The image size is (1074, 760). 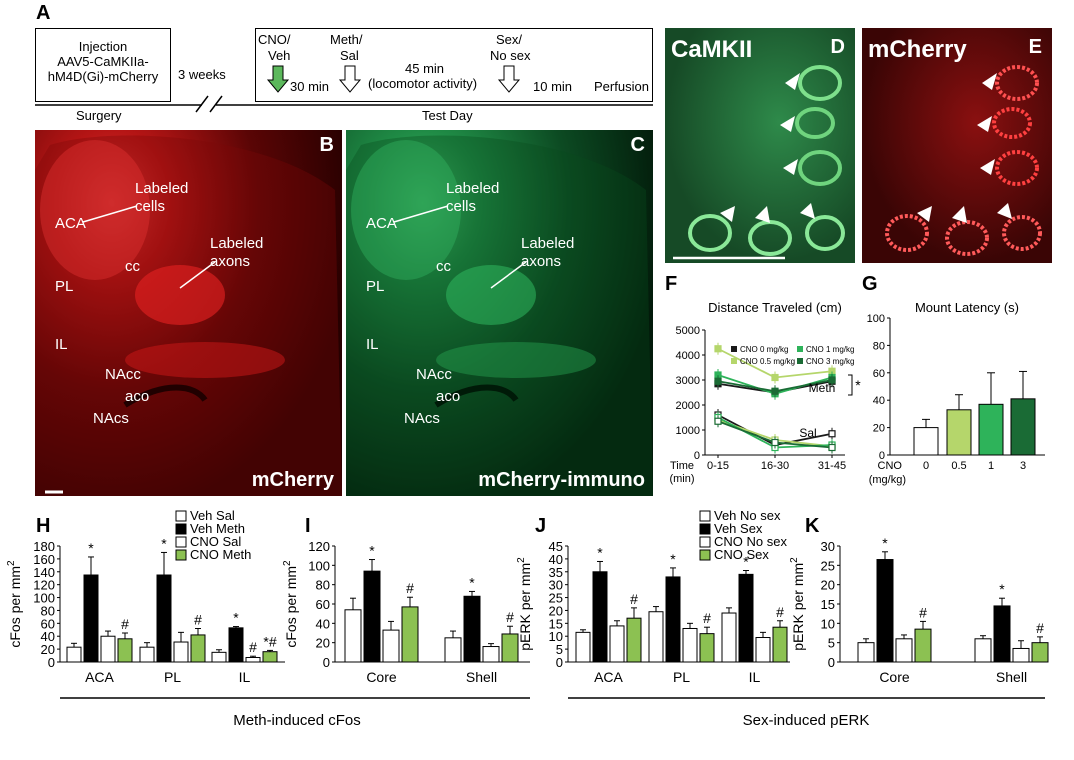 I want to click on chart-J-ytick-label: 45, so click(x=556, y=546).